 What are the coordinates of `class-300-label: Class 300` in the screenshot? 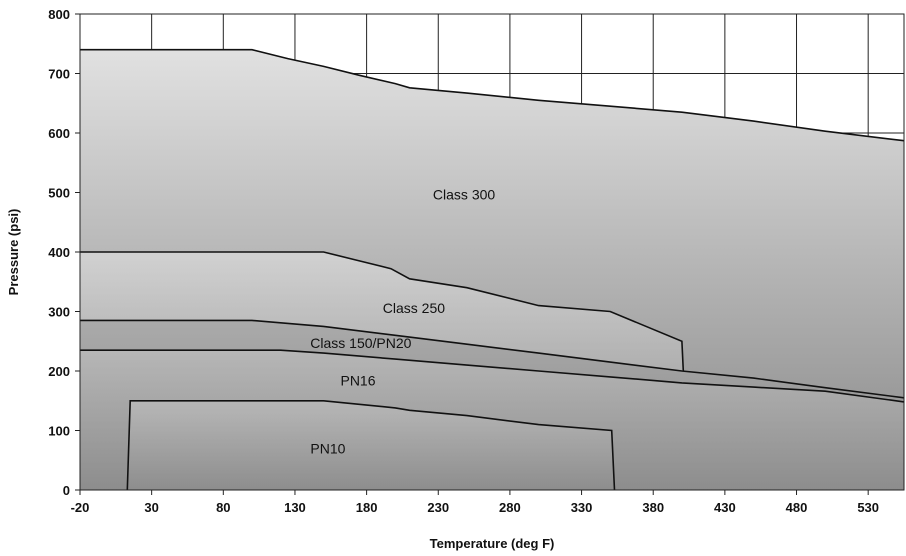 It's located at (464, 194).